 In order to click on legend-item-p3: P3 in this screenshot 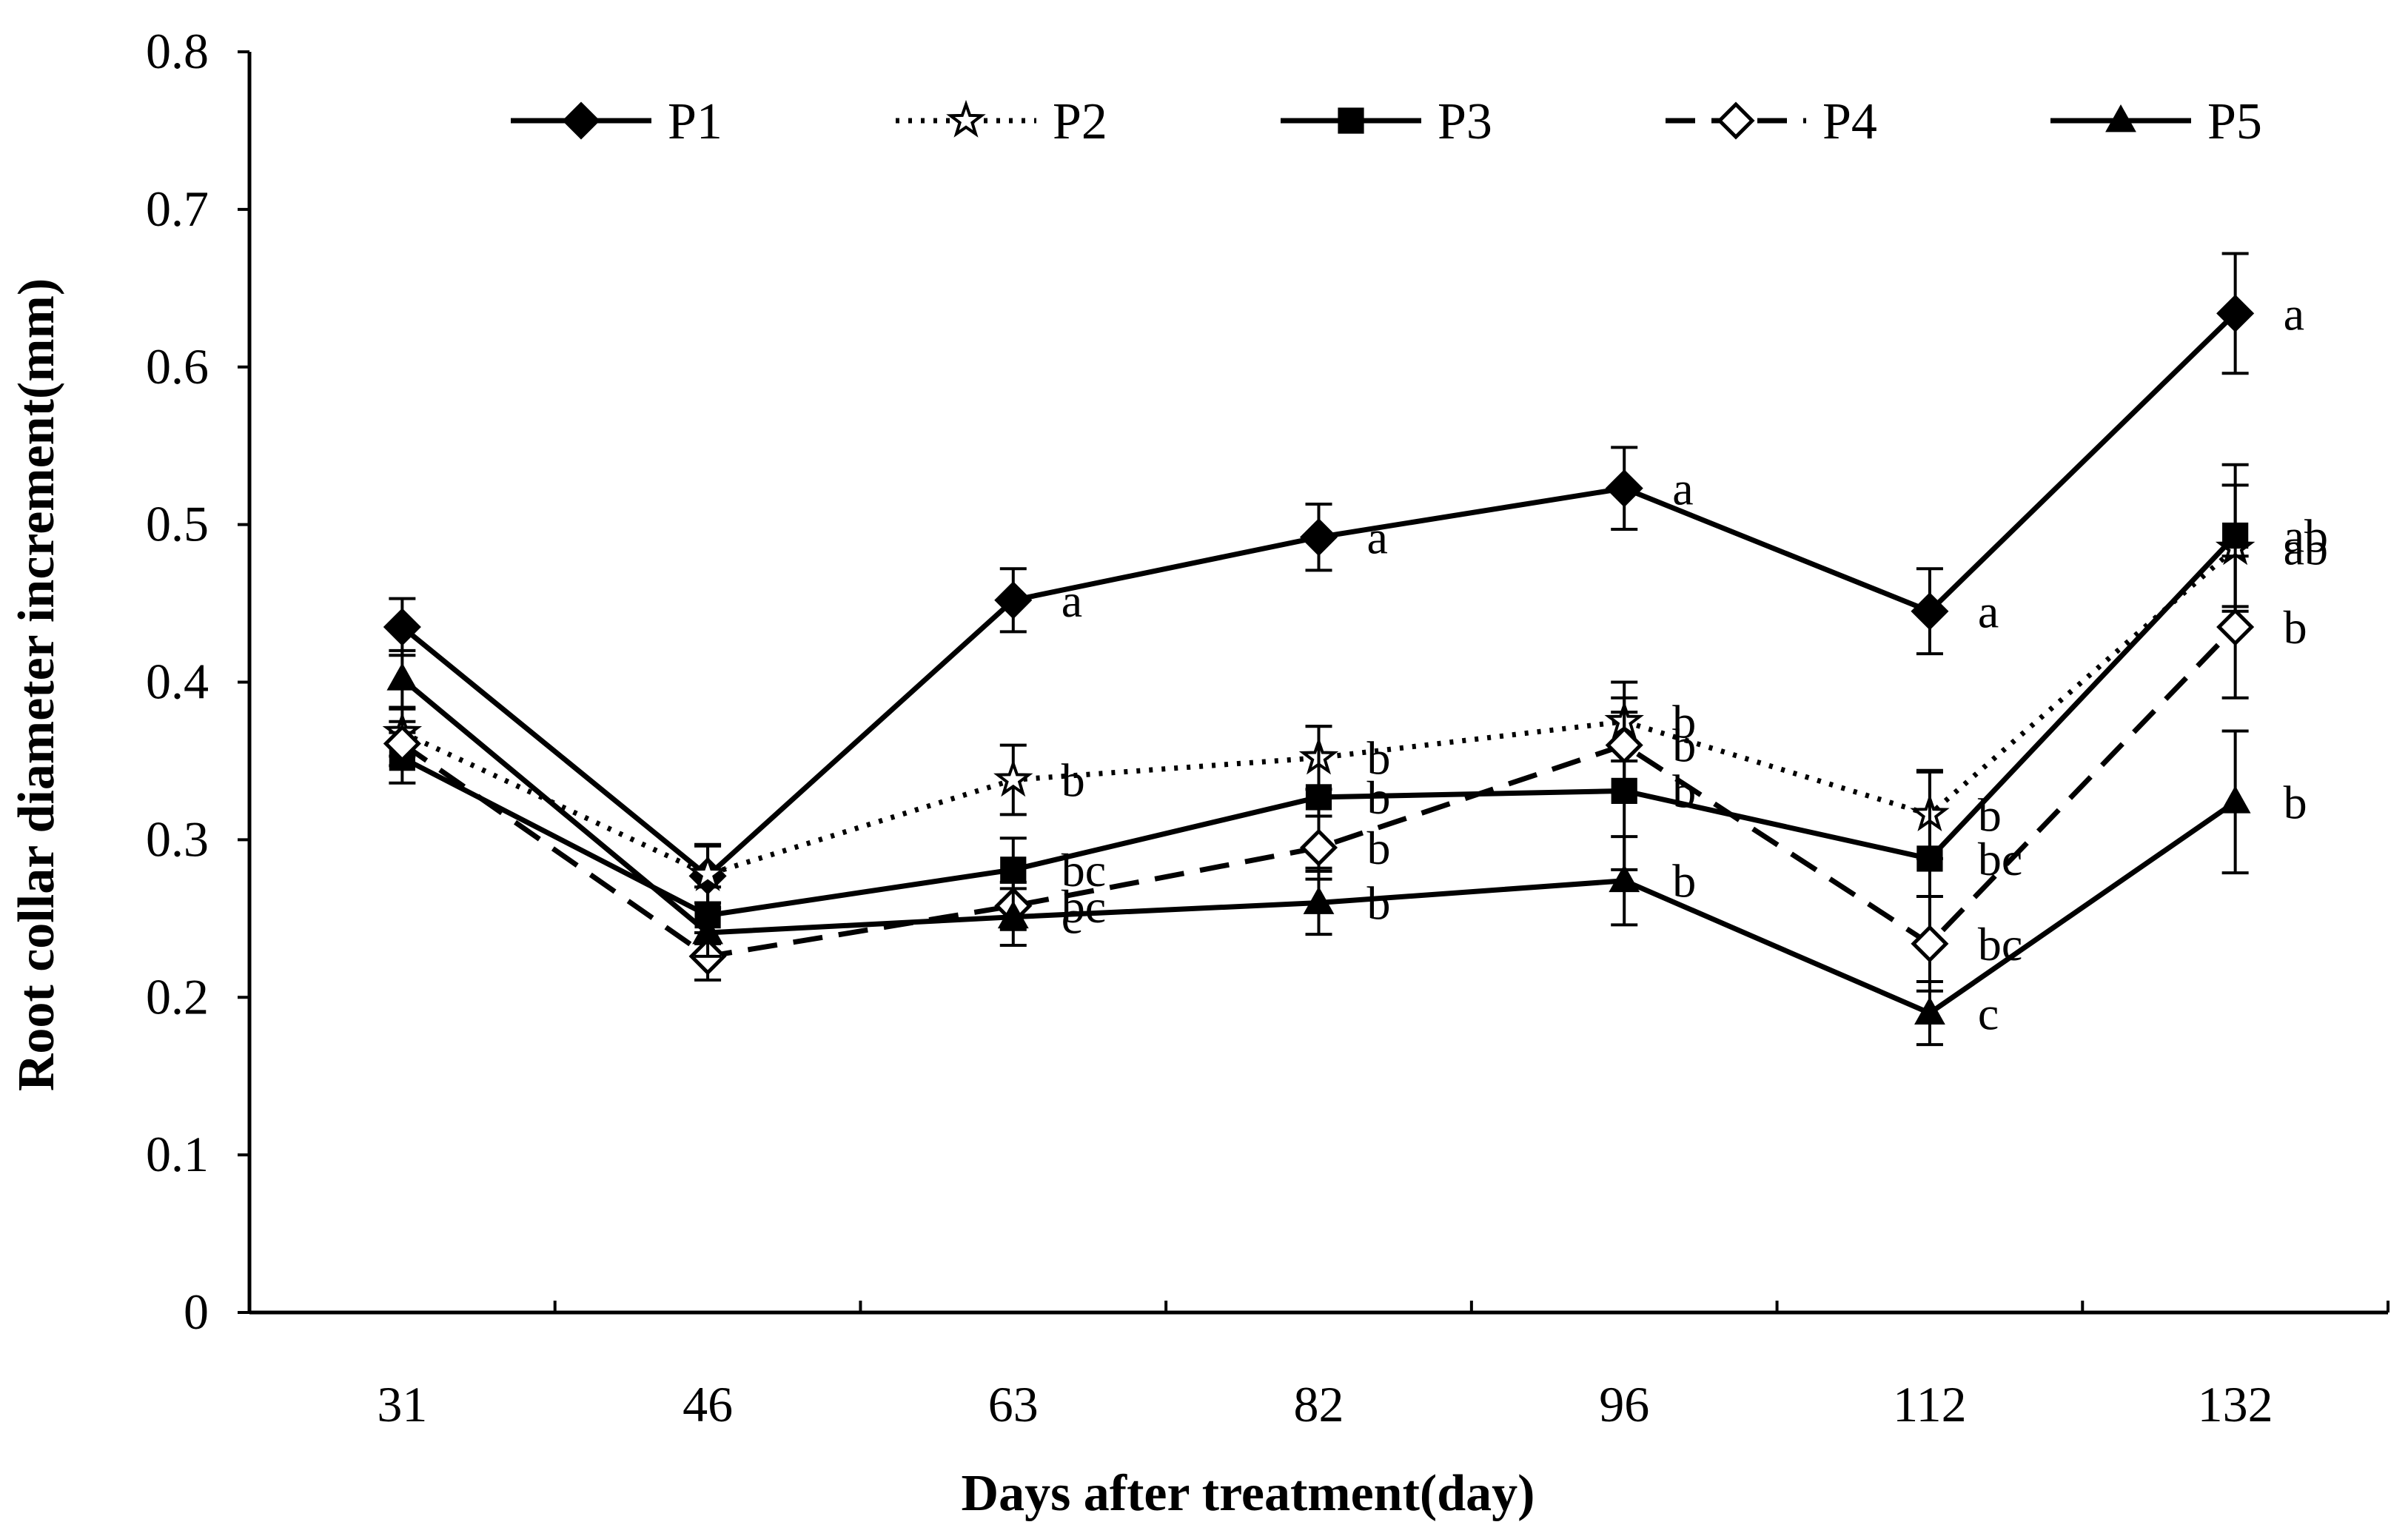, I will do `click(1386, 121)`.